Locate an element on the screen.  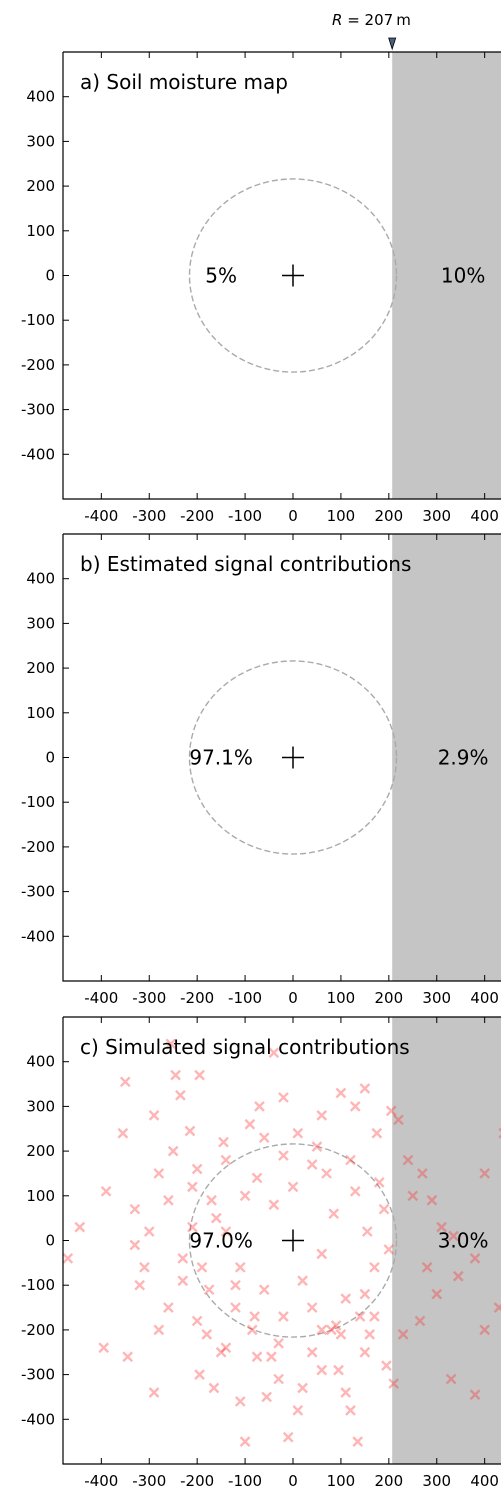
x-tick-label: 400 is located at coordinates (484, 1480).